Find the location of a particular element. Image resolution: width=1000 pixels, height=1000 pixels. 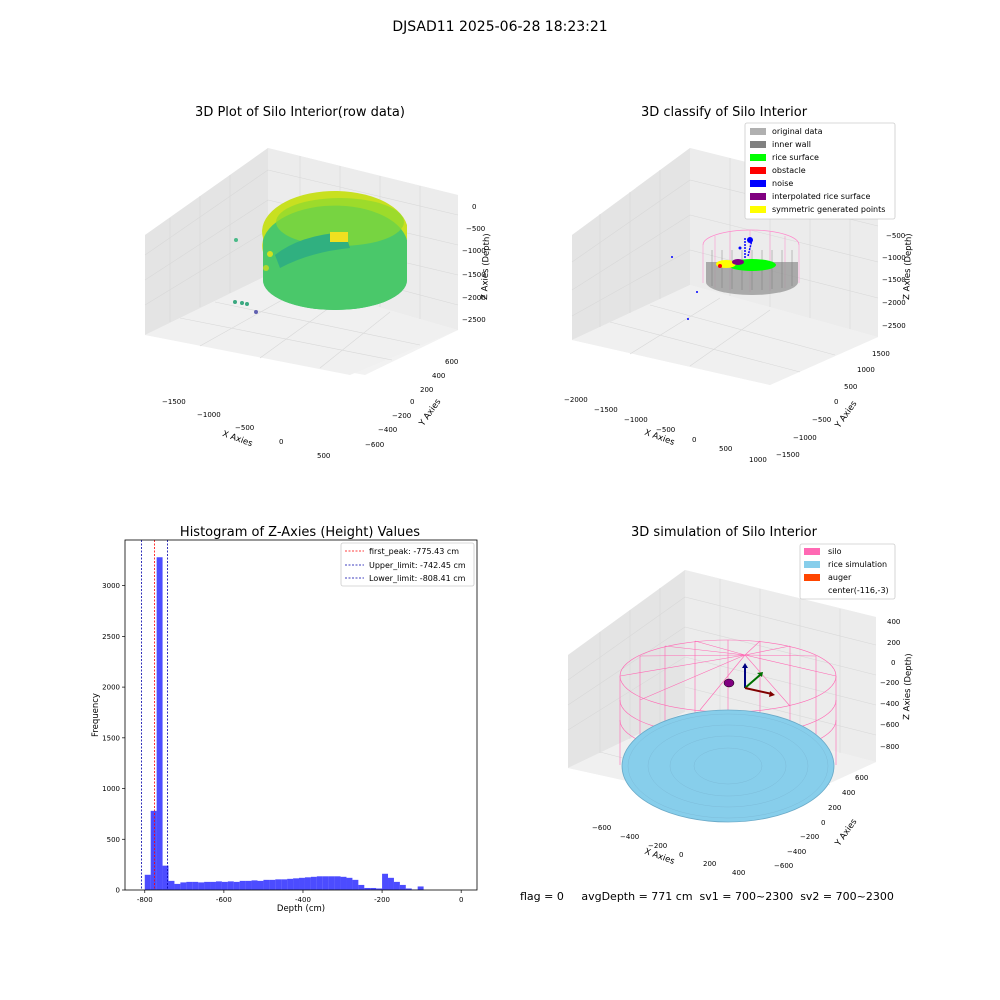

p2-ytick: −1000 is located at coordinates (805, 438).